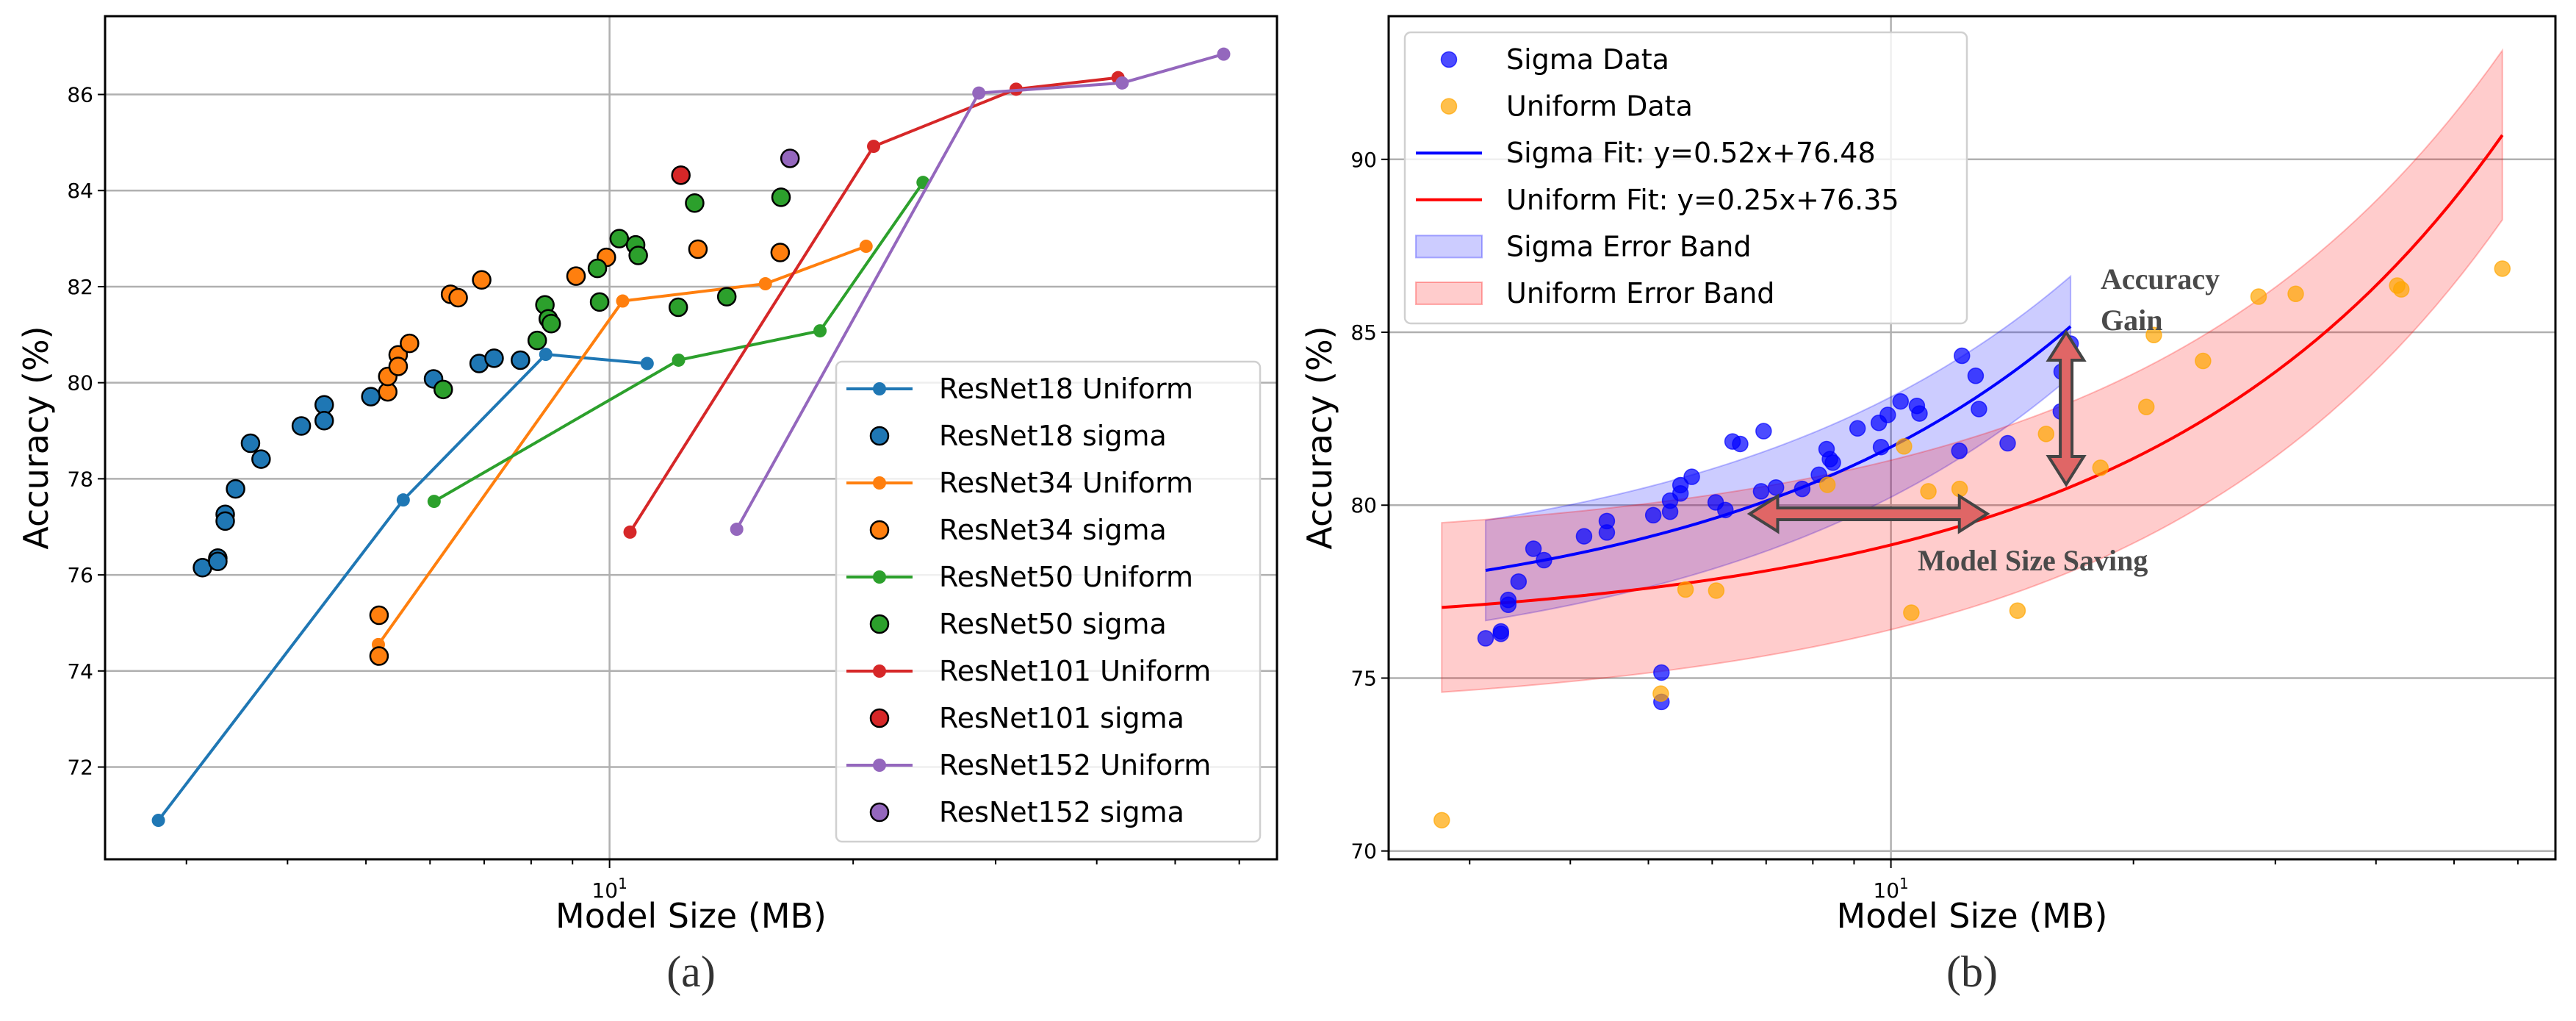  I want to click on legend-box, so click(1685, 178).